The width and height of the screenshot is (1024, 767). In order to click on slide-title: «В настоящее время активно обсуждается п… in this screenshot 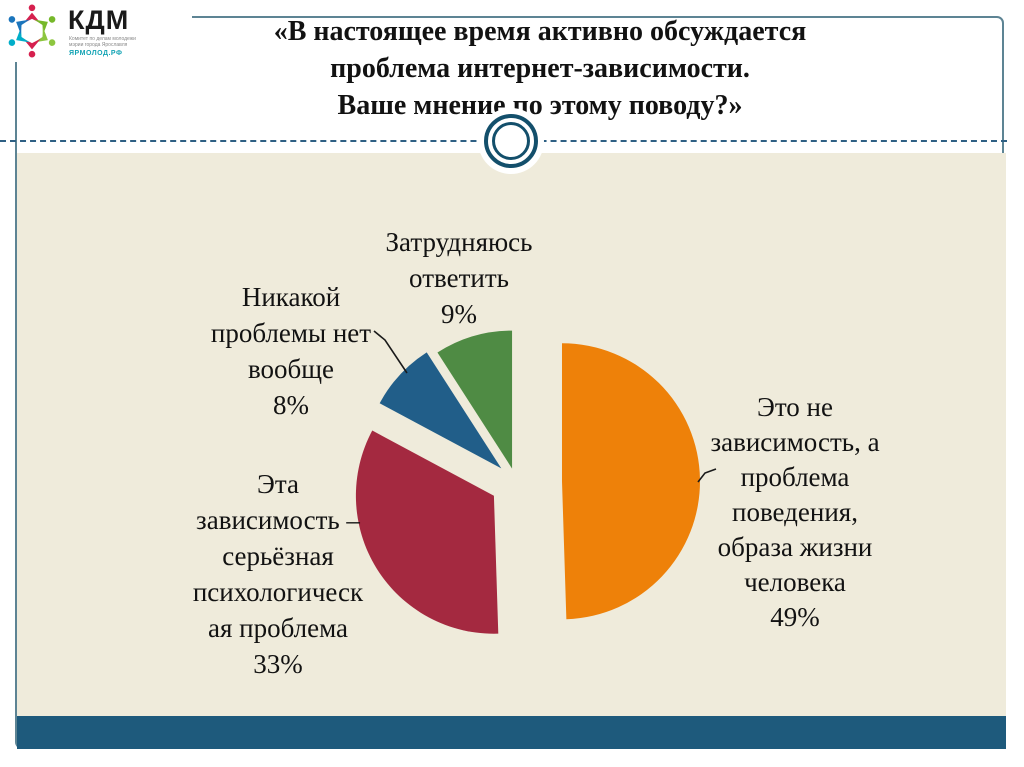, I will do `click(540, 68)`.